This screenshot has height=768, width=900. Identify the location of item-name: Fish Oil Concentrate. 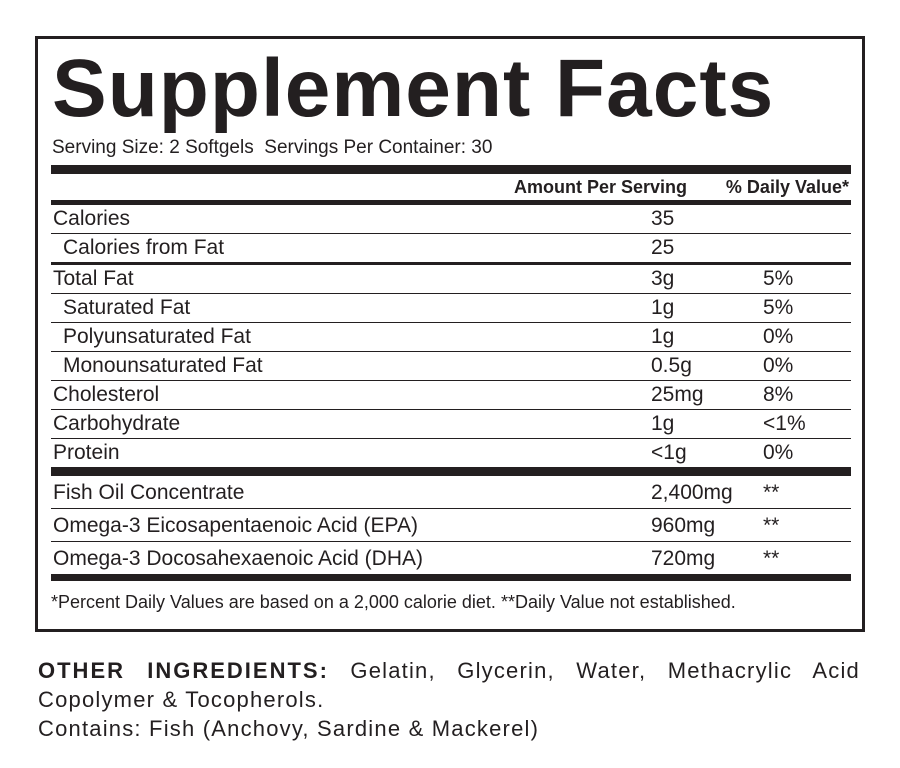
(149, 492).